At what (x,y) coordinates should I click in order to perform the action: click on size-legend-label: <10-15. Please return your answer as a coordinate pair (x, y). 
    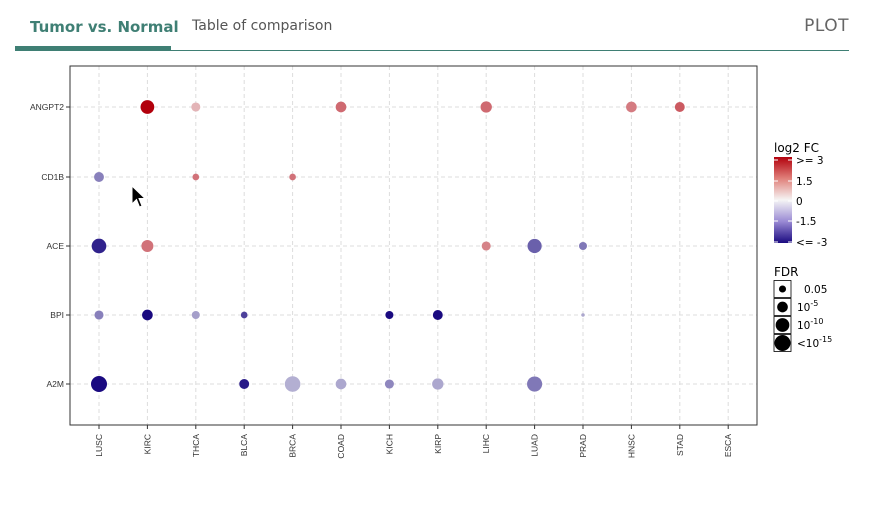
    Looking at the image, I should click on (814, 342).